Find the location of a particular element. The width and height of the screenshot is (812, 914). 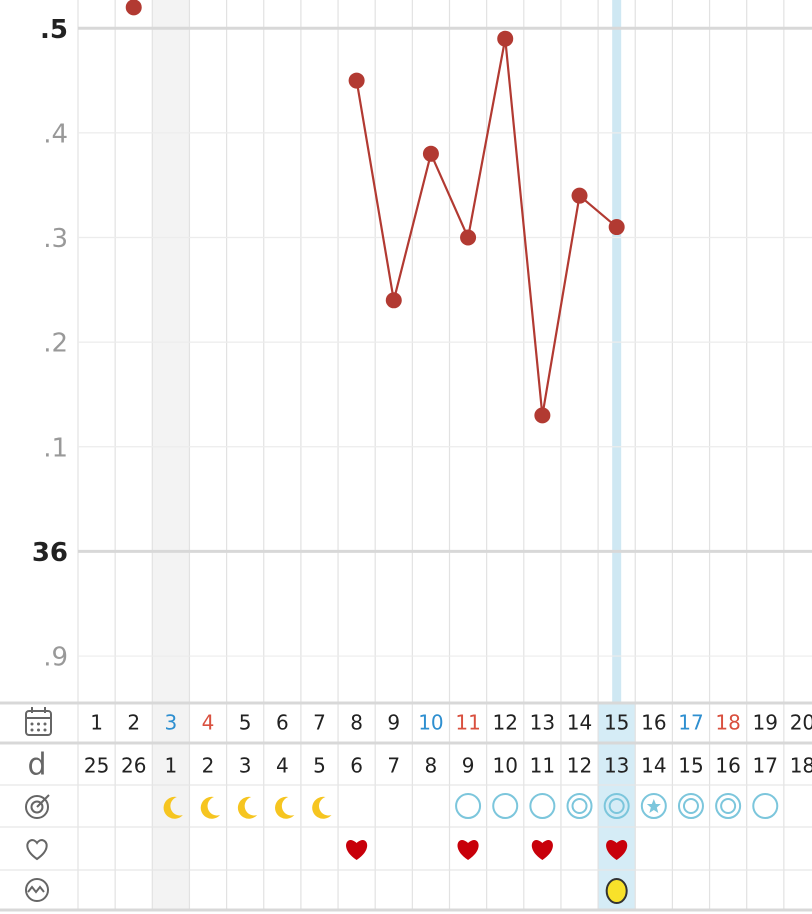

cycle-day-label: 3 is located at coordinates (171, 723).